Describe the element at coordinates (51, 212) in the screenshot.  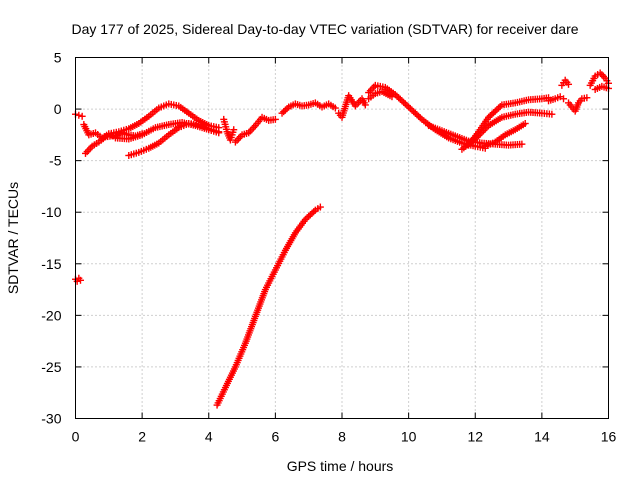
I see `y-tick-label: -10` at that location.